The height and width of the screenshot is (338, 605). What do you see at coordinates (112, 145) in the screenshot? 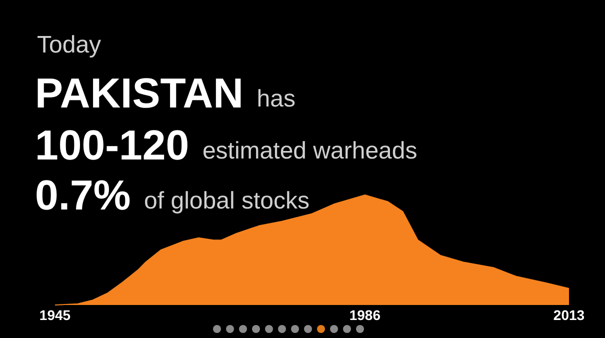
I see `text: 100-120` at bounding box center [112, 145].